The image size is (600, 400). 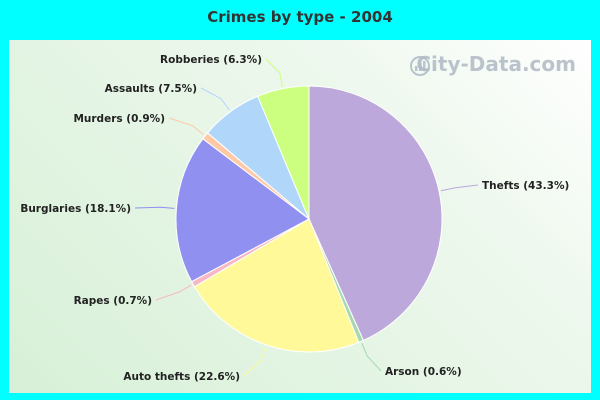 What do you see at coordinates (423, 372) in the screenshot?
I see `slice-label: Arson (0.6%)` at bounding box center [423, 372].